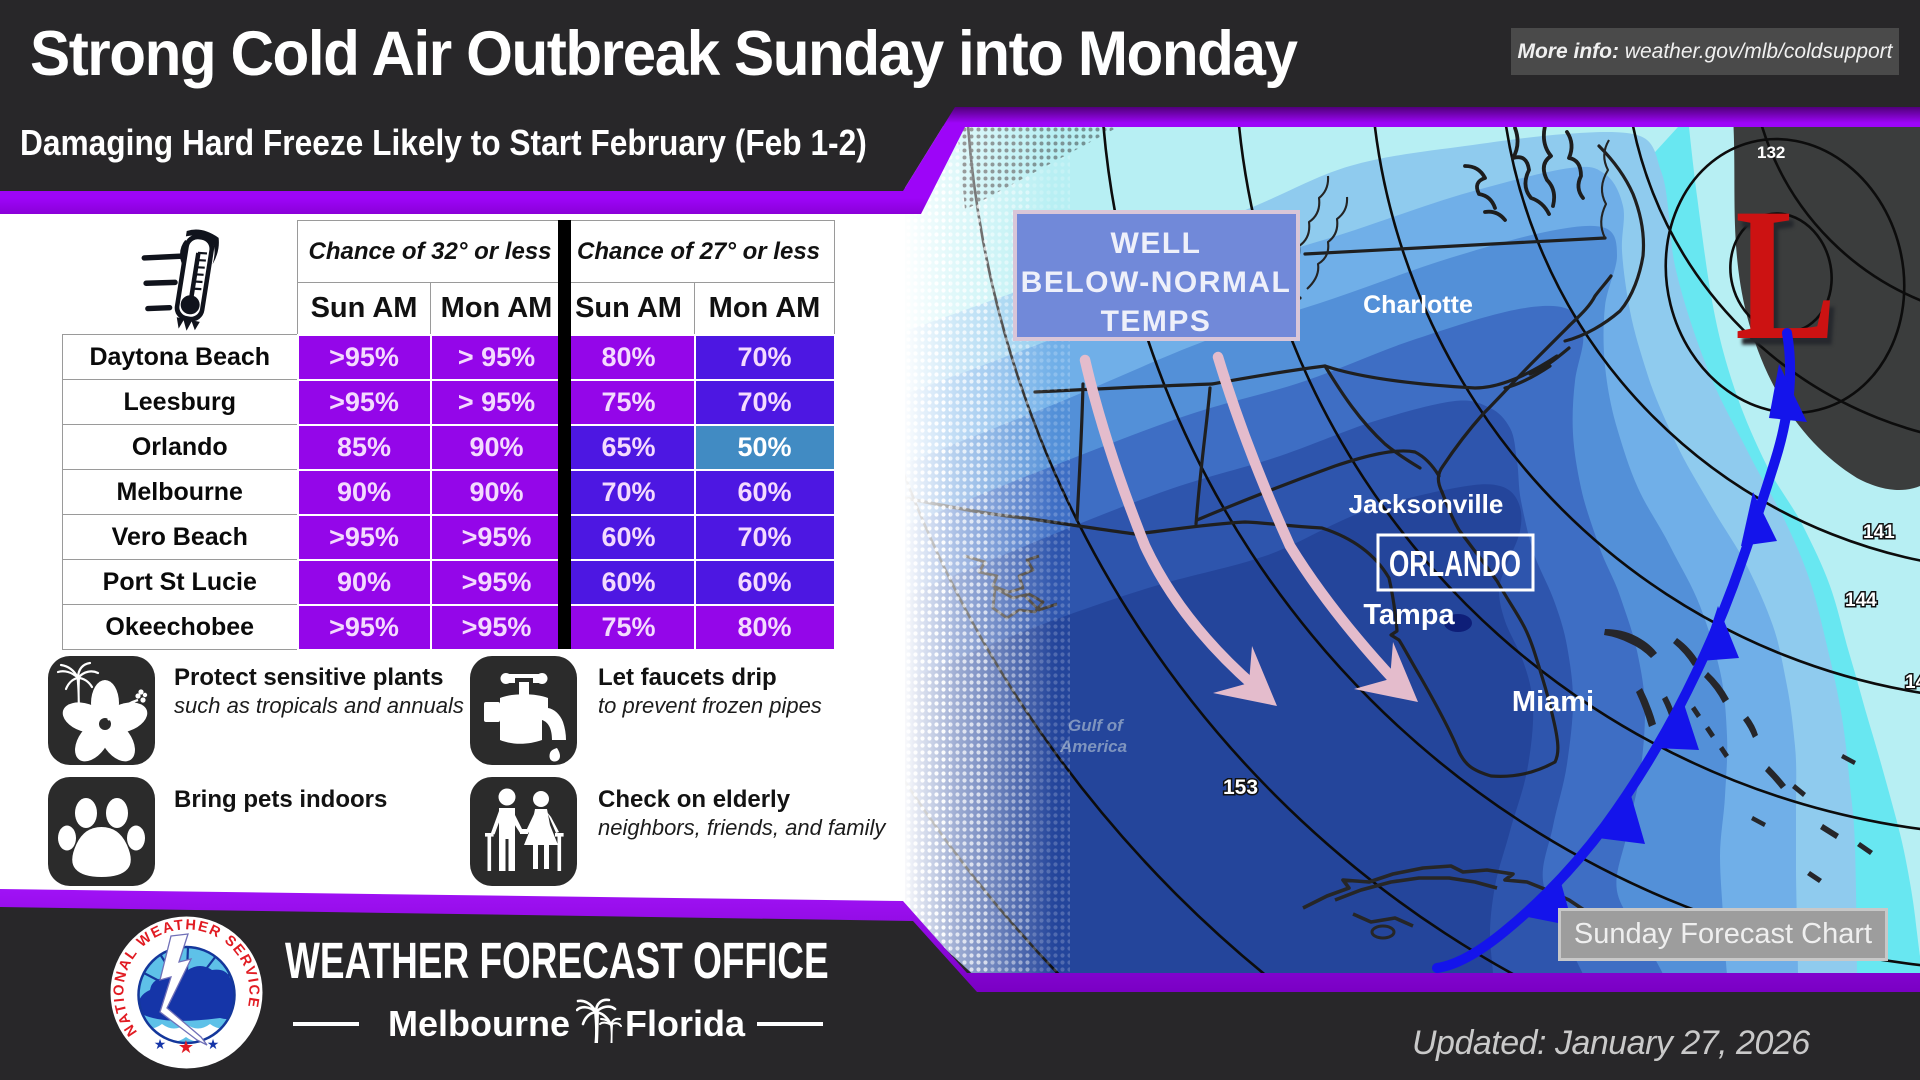 This screenshot has height=1080, width=1920. I want to click on svg-text: America, so click(1093, 746).